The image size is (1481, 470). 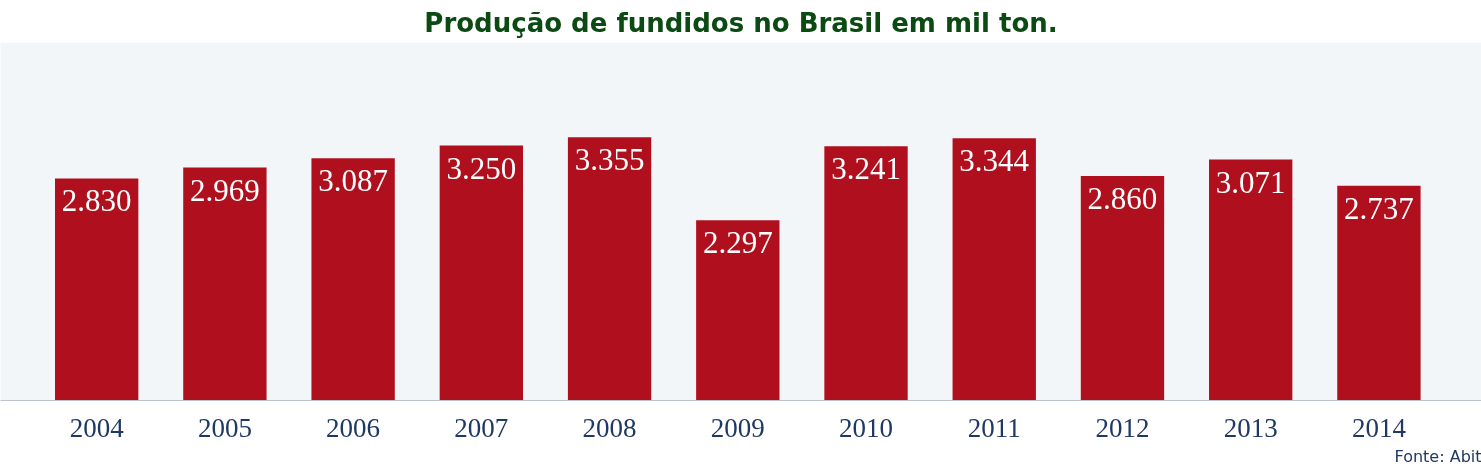 I want to click on source-note: Fonte: Abit, so click(x=1437, y=456).